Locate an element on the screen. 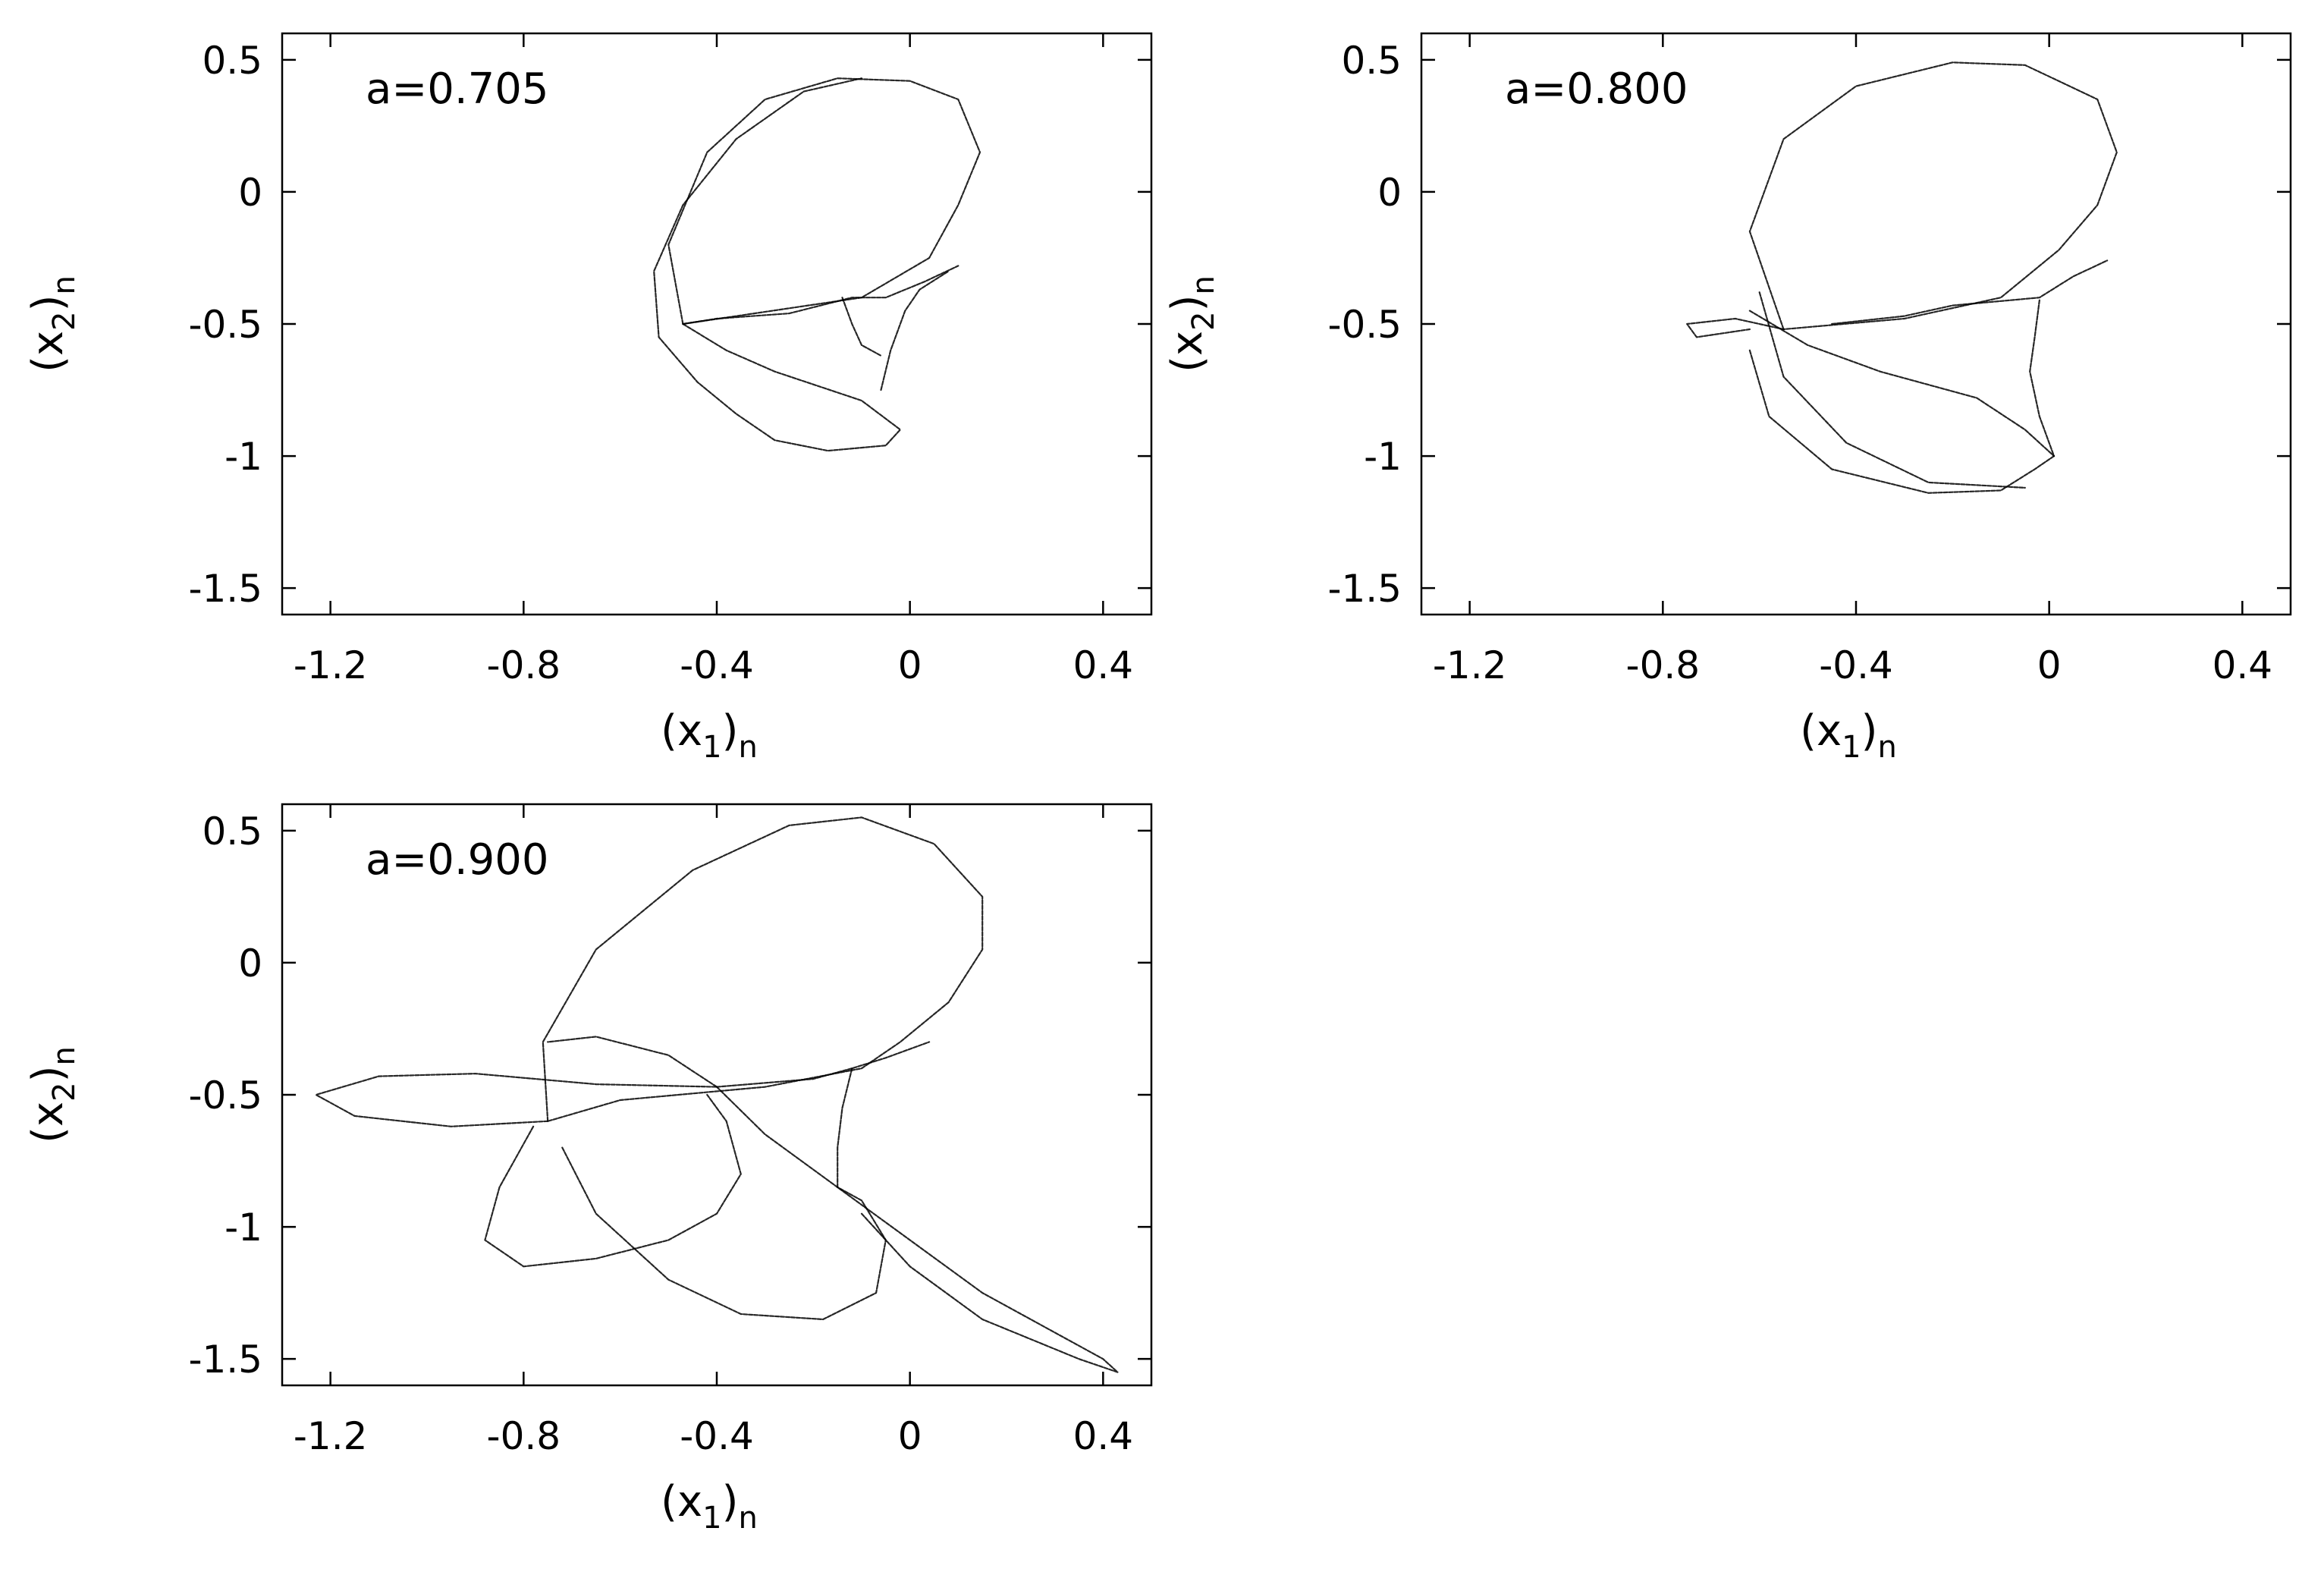 The width and height of the screenshot is (2324, 1572). parameter-annotation: a=0.900 is located at coordinates (457, 860).